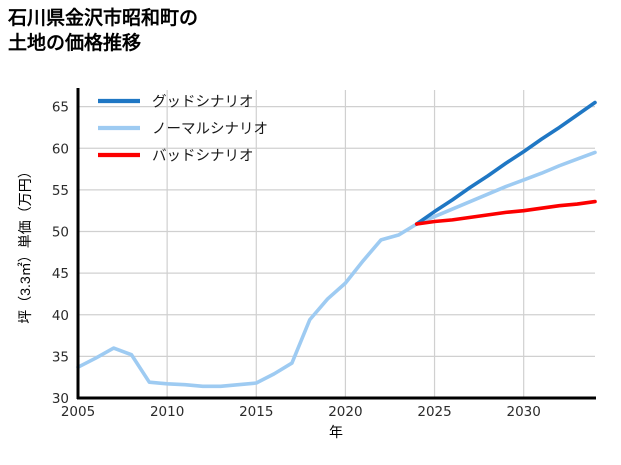 This screenshot has height=465, width=621. I want to click on y-tick-label: 30, so click(60, 399).